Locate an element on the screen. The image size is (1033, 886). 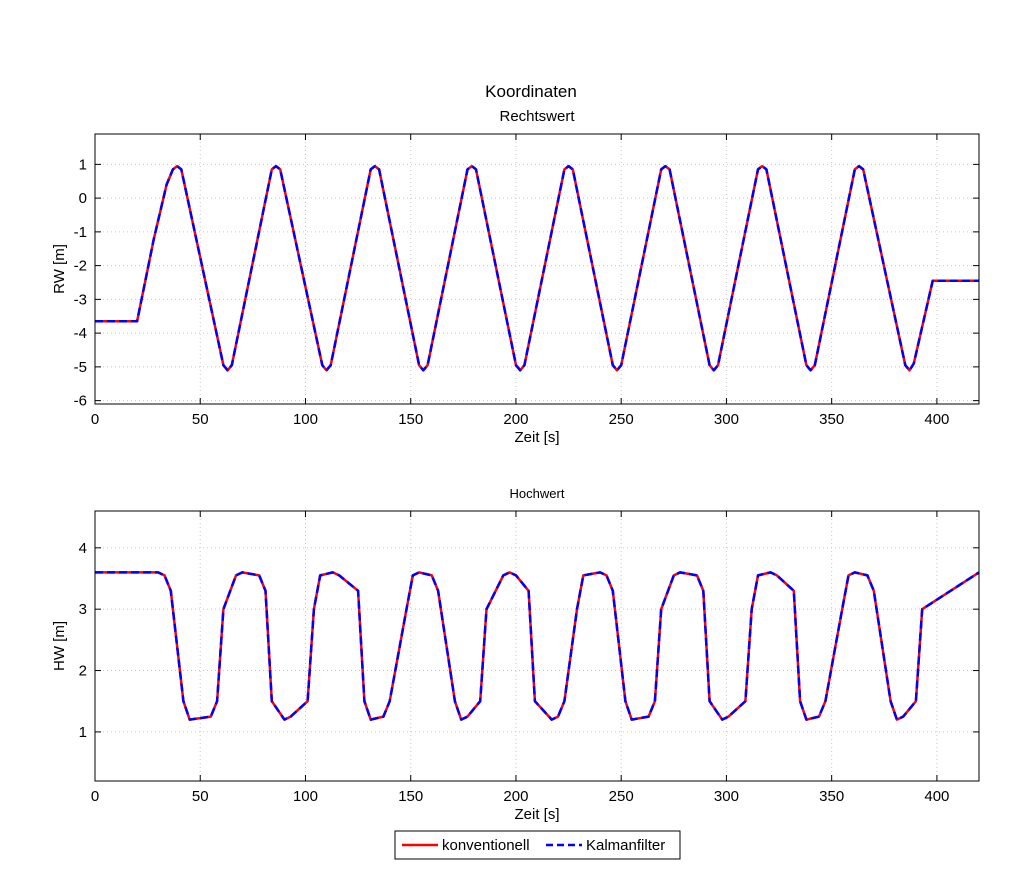
y-tick-label: -3 is located at coordinates (80, 299).